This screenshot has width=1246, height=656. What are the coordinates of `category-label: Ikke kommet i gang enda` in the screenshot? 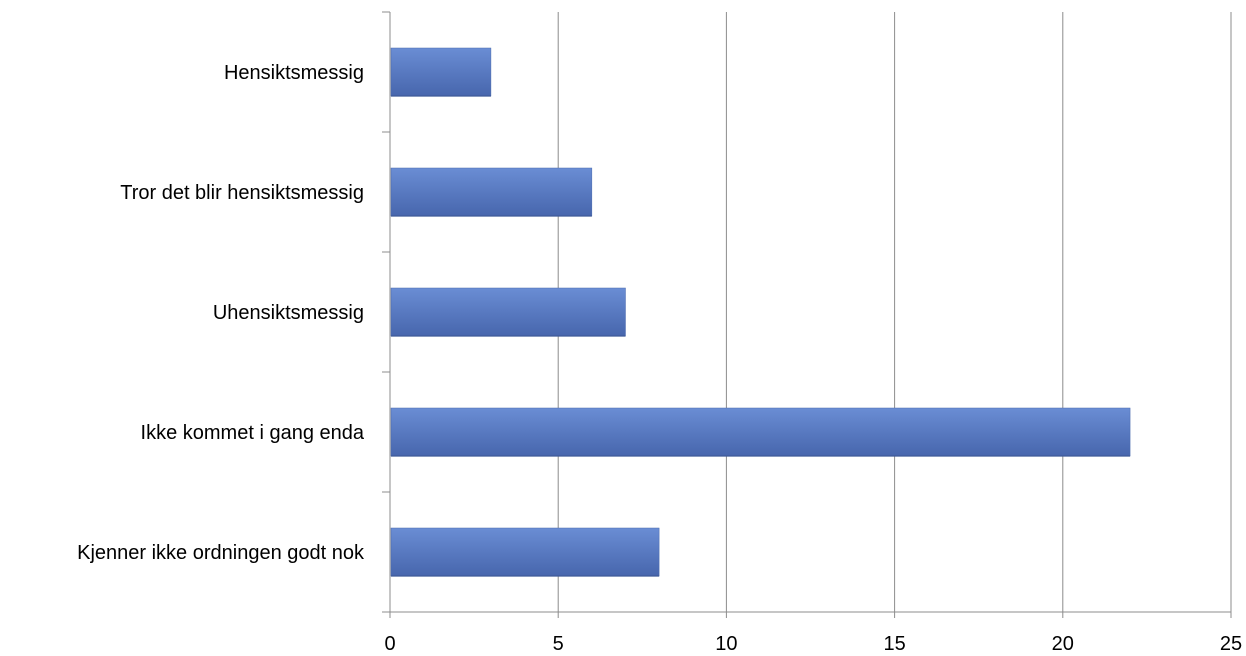 It's located at (253, 433).